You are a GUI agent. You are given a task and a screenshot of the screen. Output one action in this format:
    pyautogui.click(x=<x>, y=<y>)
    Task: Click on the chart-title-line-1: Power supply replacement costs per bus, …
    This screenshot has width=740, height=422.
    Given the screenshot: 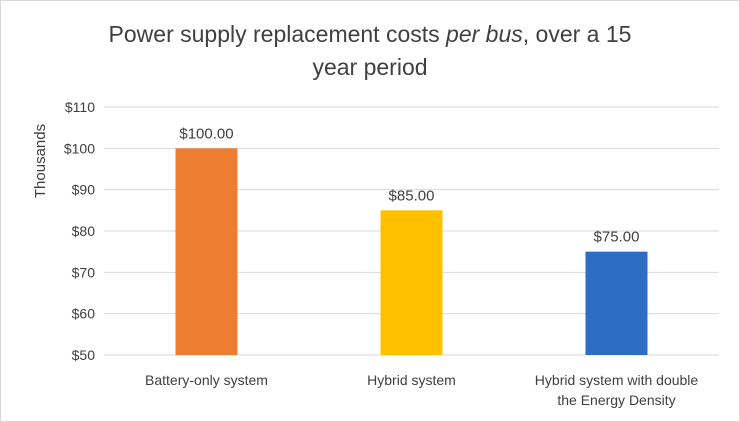 What is the action you would take?
    pyautogui.click(x=370, y=34)
    